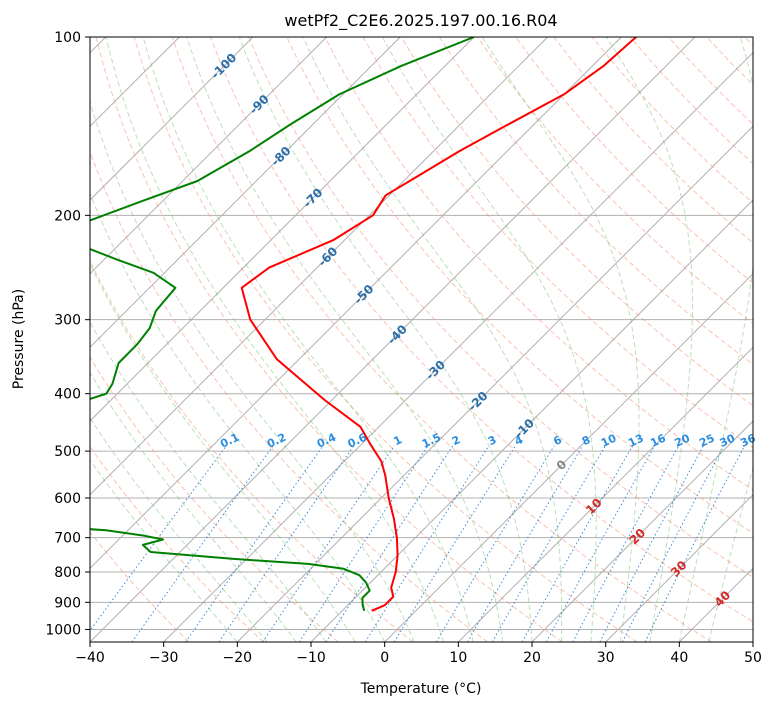 This screenshot has height=708, width=775. Describe the element at coordinates (67, 603) in the screenshot. I see `y-tick-label: 900` at that location.